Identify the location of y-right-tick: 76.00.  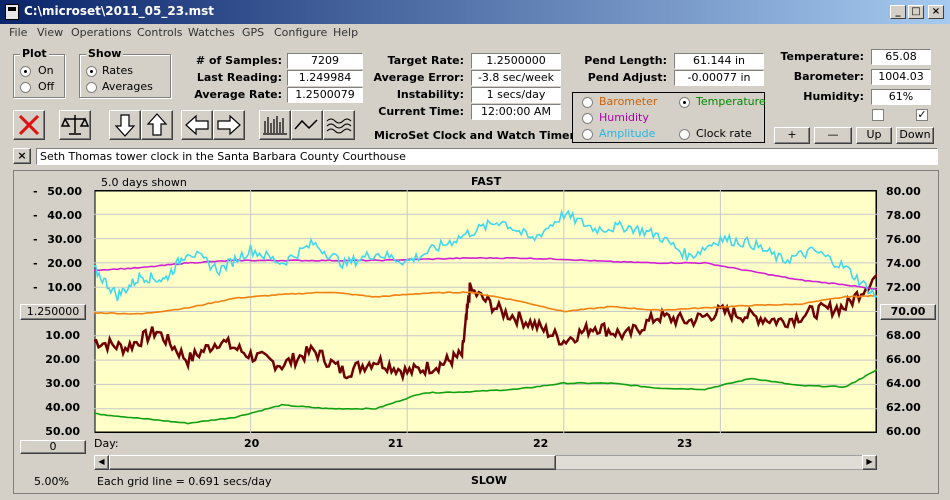
(903, 239).